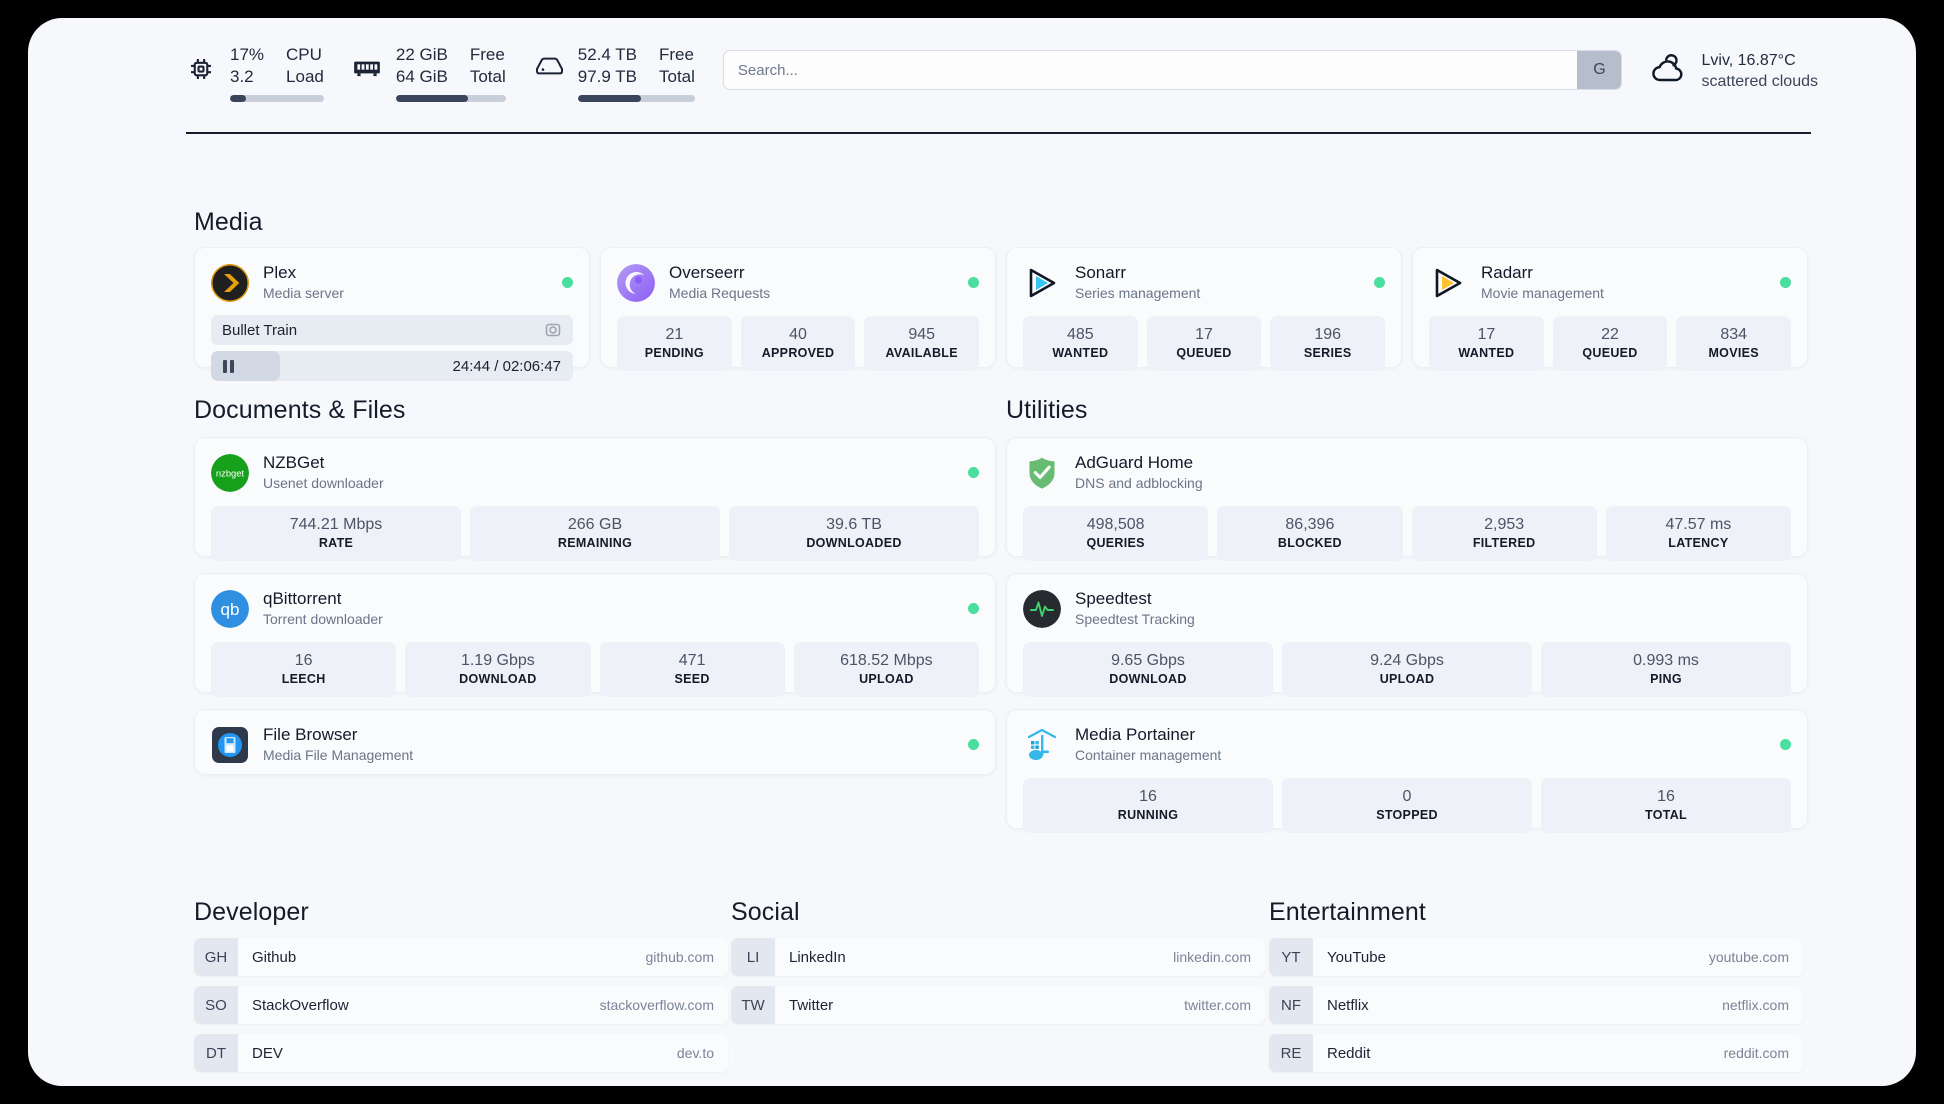  What do you see at coordinates (1348, 1005) in the screenshot?
I see `bookmark-name: Netflix` at bounding box center [1348, 1005].